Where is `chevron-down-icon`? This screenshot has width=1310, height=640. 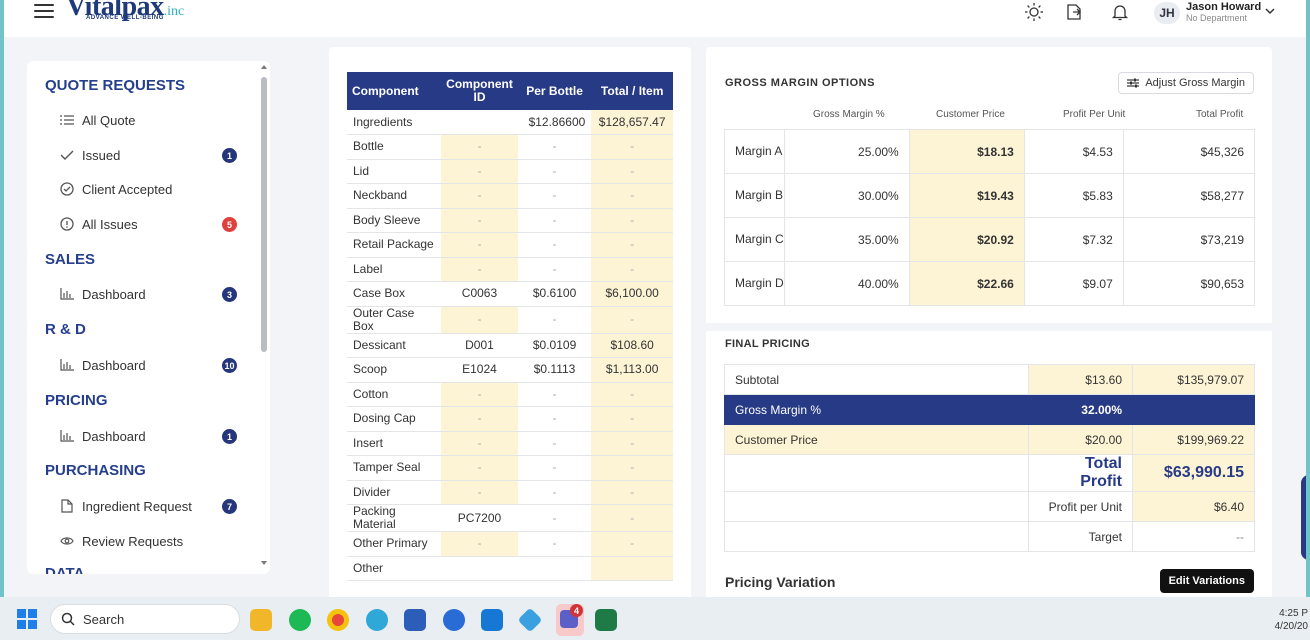 chevron-down-icon is located at coordinates (1270, 11).